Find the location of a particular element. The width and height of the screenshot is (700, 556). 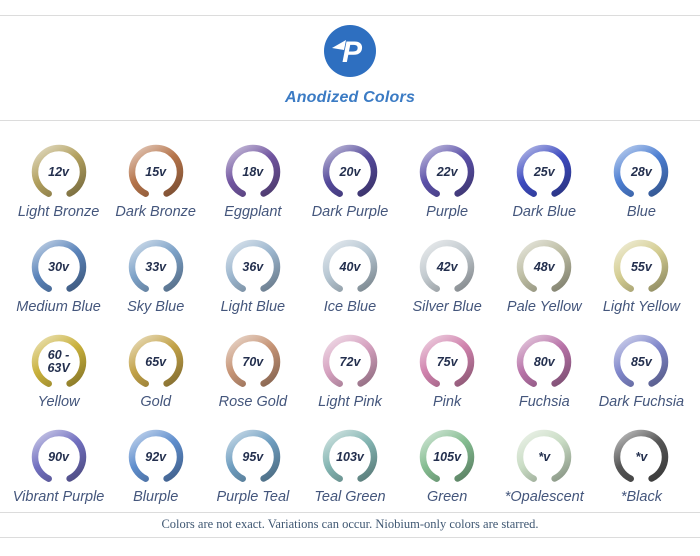

anodized-ring: 15v is located at coordinates (156, 172).